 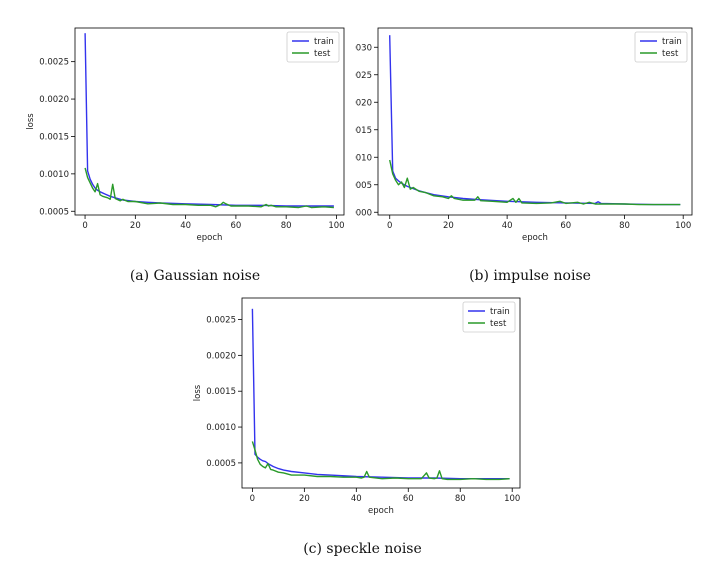 What do you see at coordinates (363, 48) in the screenshot?
I see `y-tick-label: 0.0030` at bounding box center [363, 48].